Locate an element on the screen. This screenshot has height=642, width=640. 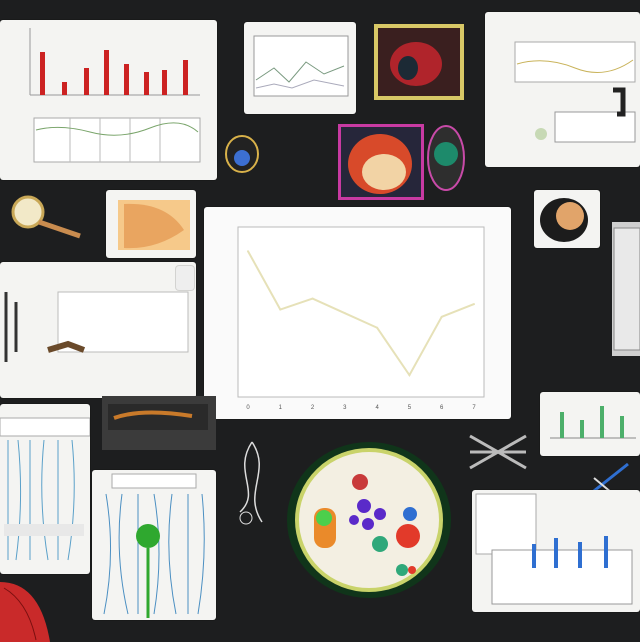
magnifier-icon is located at coordinates (46, 217).